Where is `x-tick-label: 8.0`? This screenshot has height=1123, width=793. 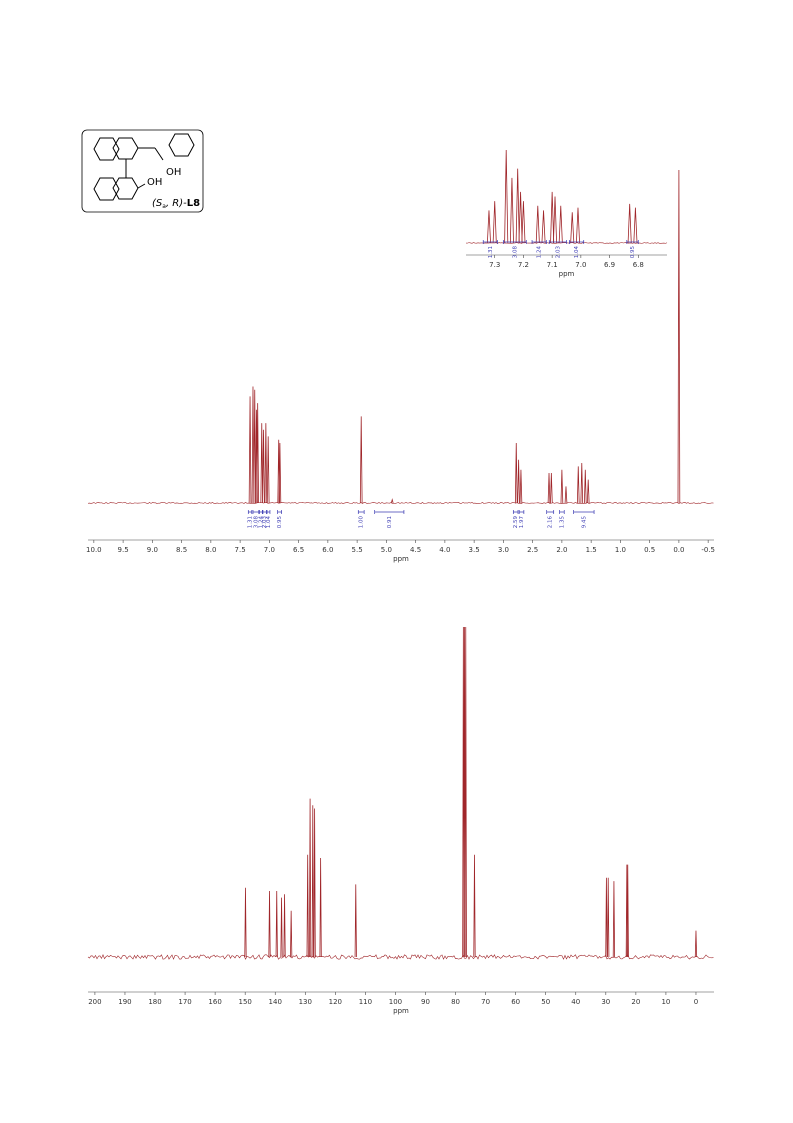 x-tick-label: 8.0 is located at coordinates (210, 550).